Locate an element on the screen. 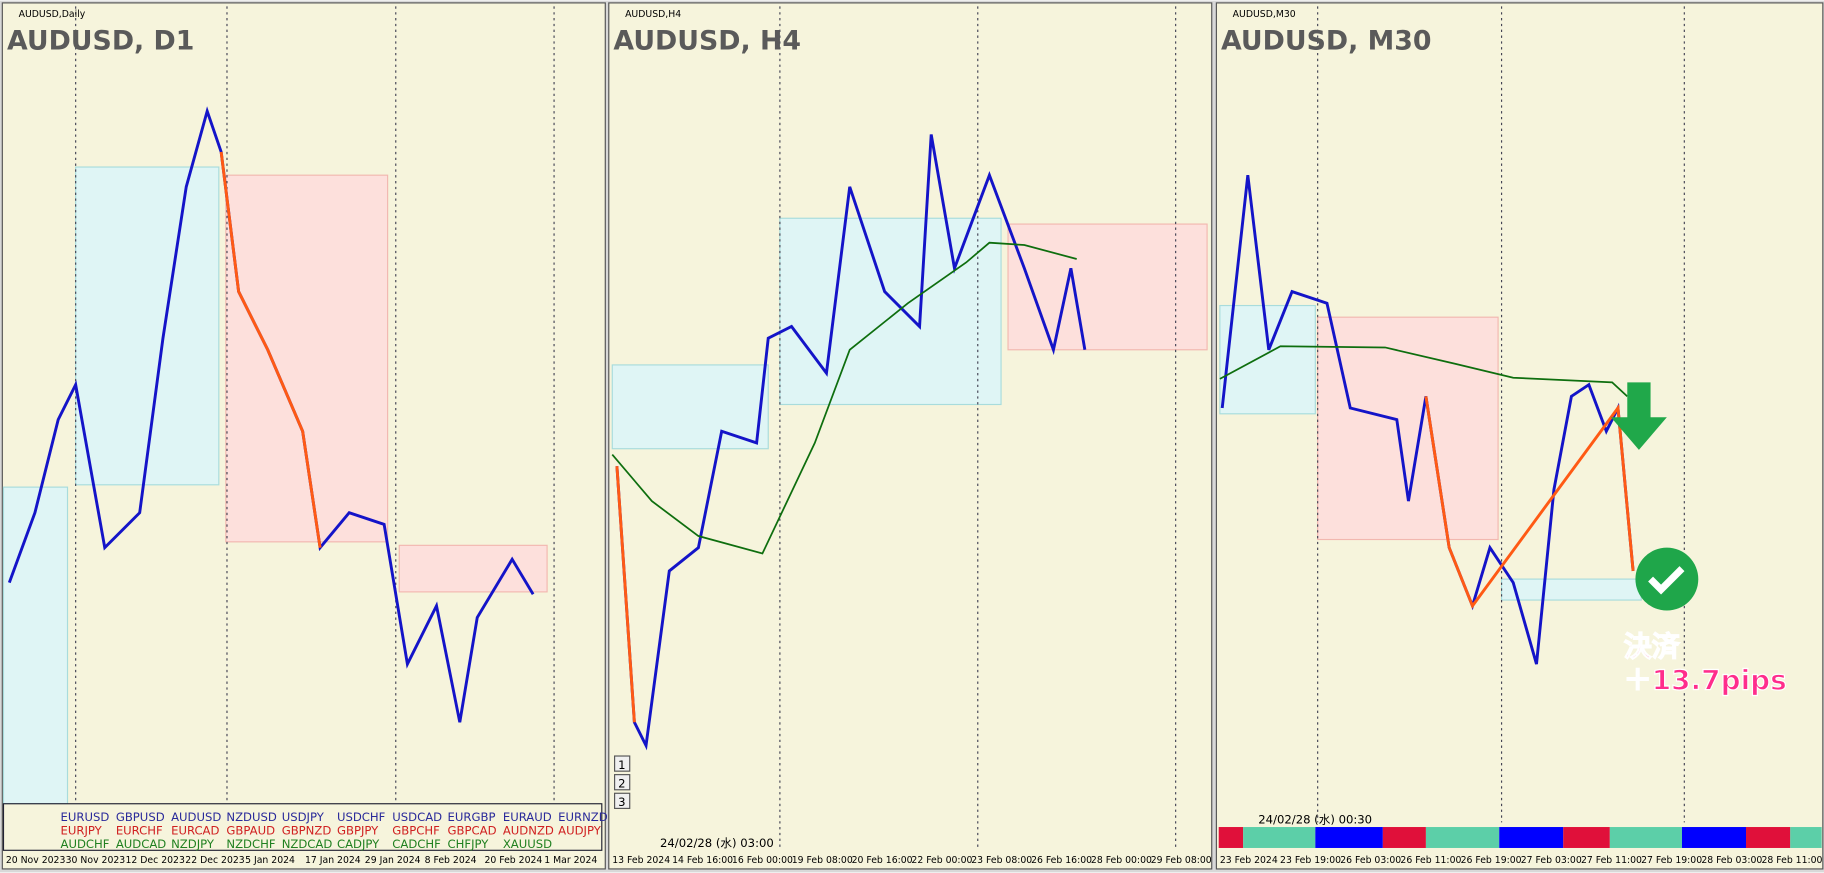  scale-button-label: 2 is located at coordinates (621, 783).